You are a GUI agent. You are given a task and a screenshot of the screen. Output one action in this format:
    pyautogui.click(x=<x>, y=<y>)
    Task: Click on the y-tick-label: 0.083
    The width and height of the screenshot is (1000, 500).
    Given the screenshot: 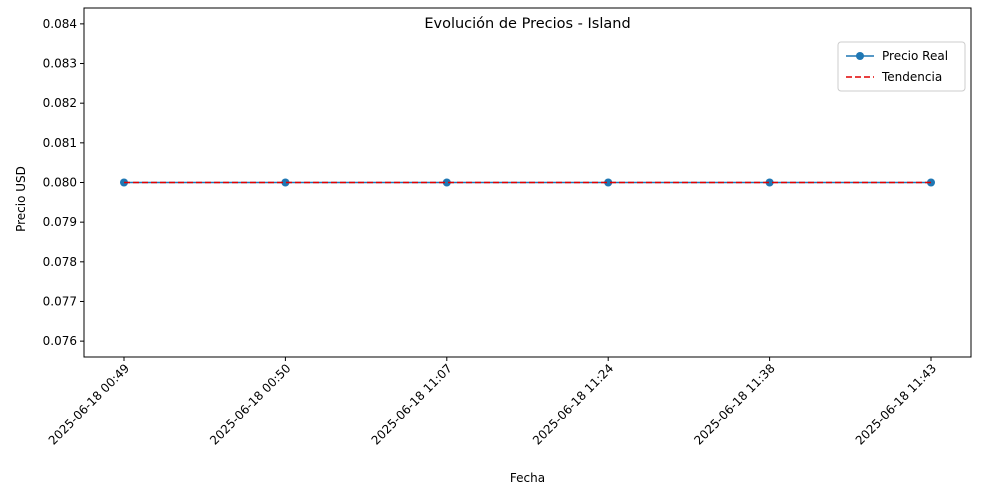 What is the action you would take?
    pyautogui.click(x=60, y=64)
    